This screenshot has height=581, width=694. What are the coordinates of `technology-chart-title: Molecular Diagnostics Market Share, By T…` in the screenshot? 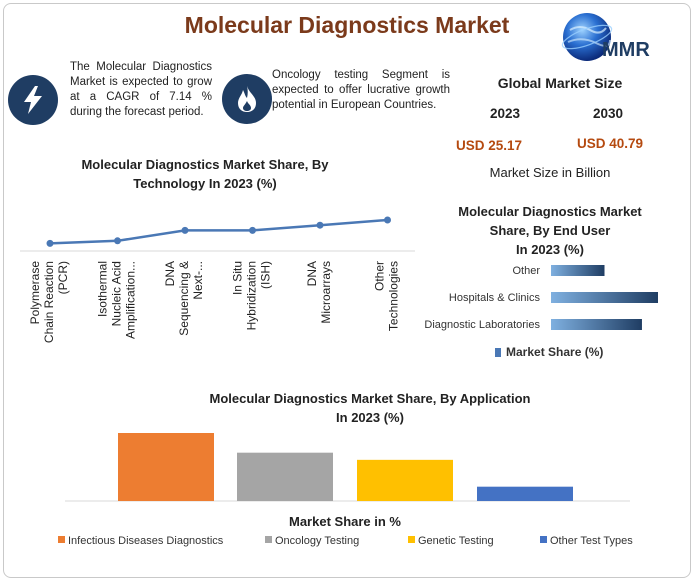 It's located at (205, 174).